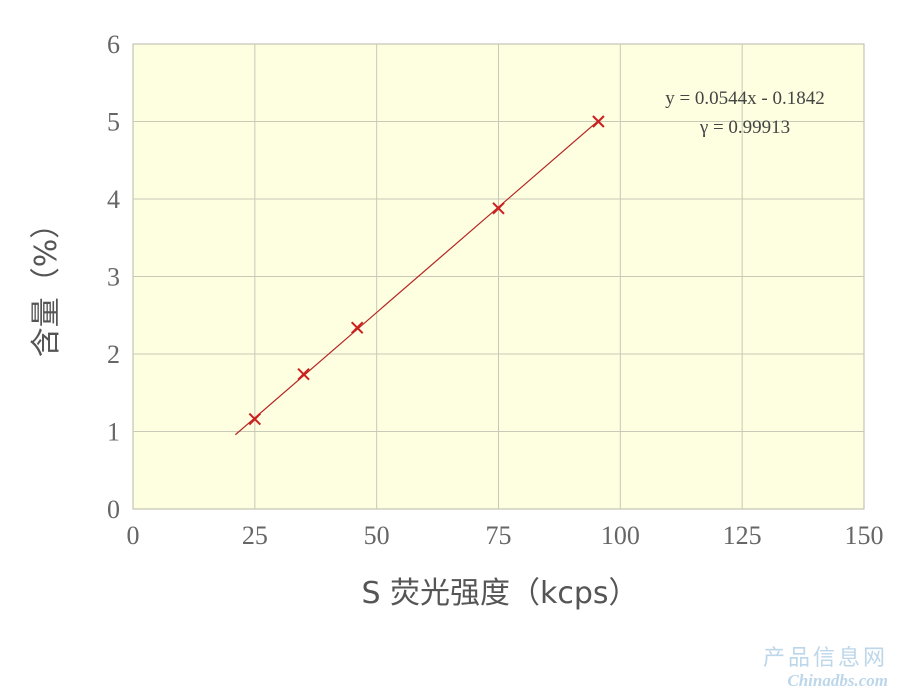 This screenshot has width=900, height=692. I want to click on x-tick-label: 125, so click(742, 535).